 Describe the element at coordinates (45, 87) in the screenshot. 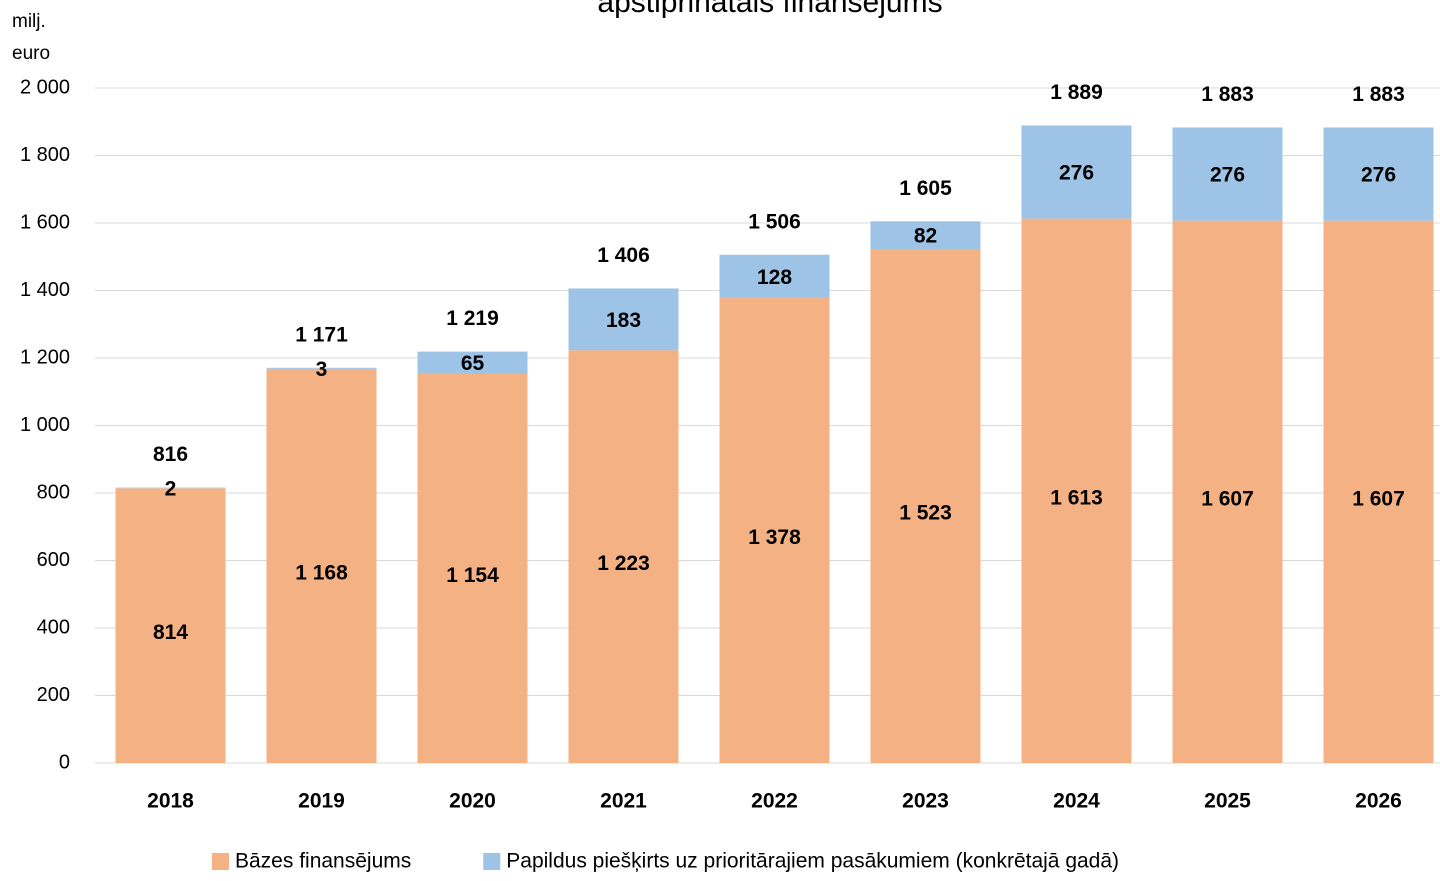

I see `y-tick-label: 2 000` at that location.